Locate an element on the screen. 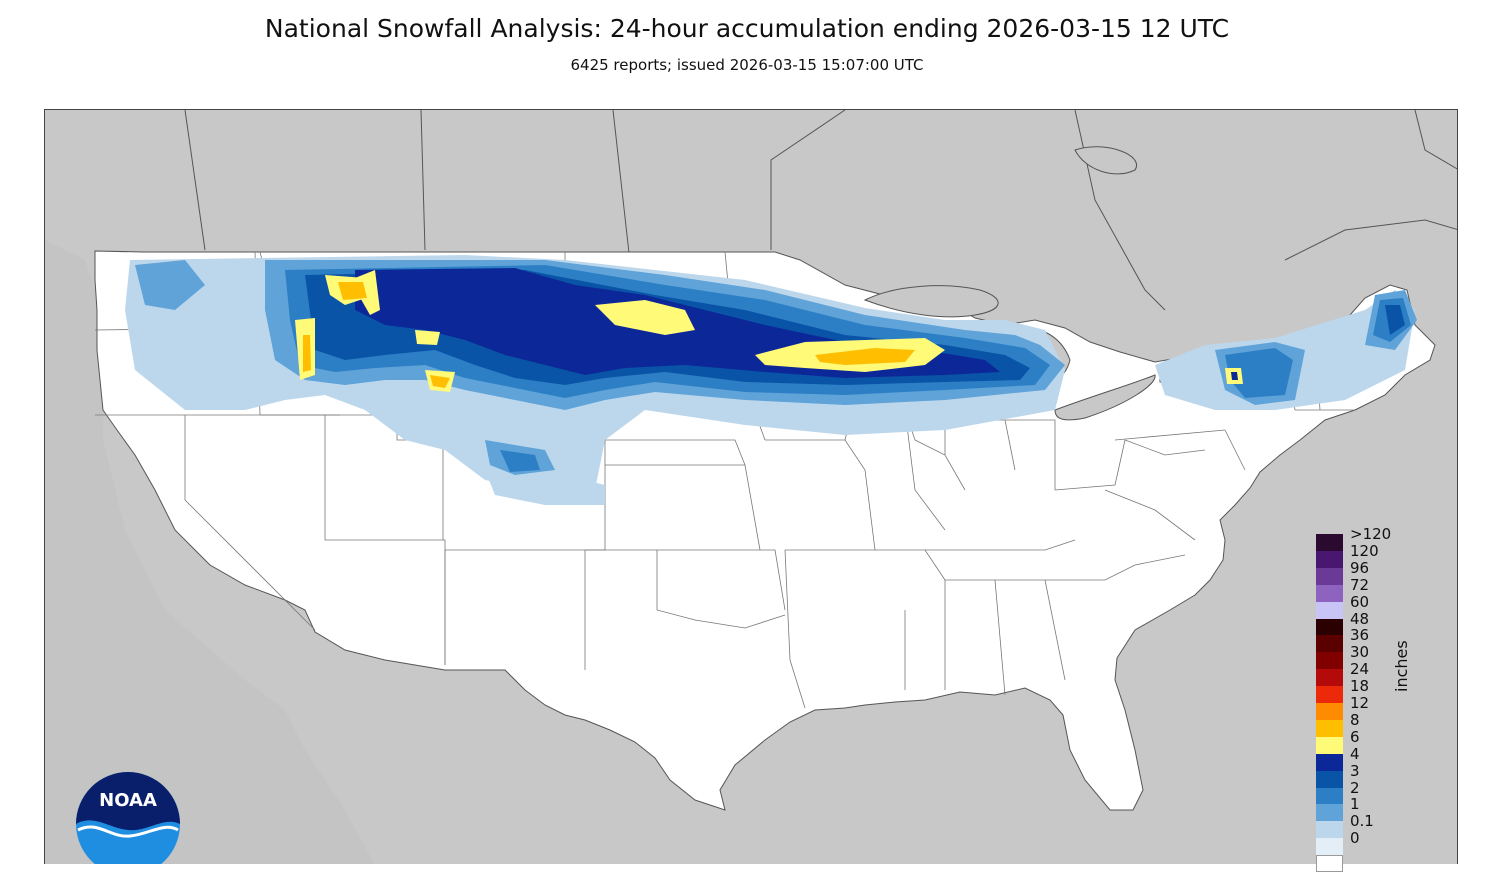 The width and height of the screenshot is (1494, 872). lake-superior is located at coordinates (931, 301).